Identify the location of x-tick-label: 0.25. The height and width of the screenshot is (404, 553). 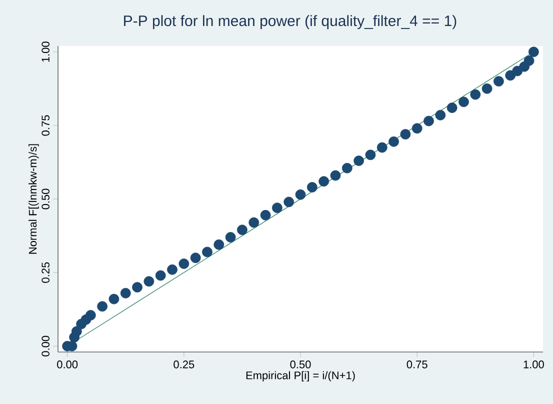
(184, 364).